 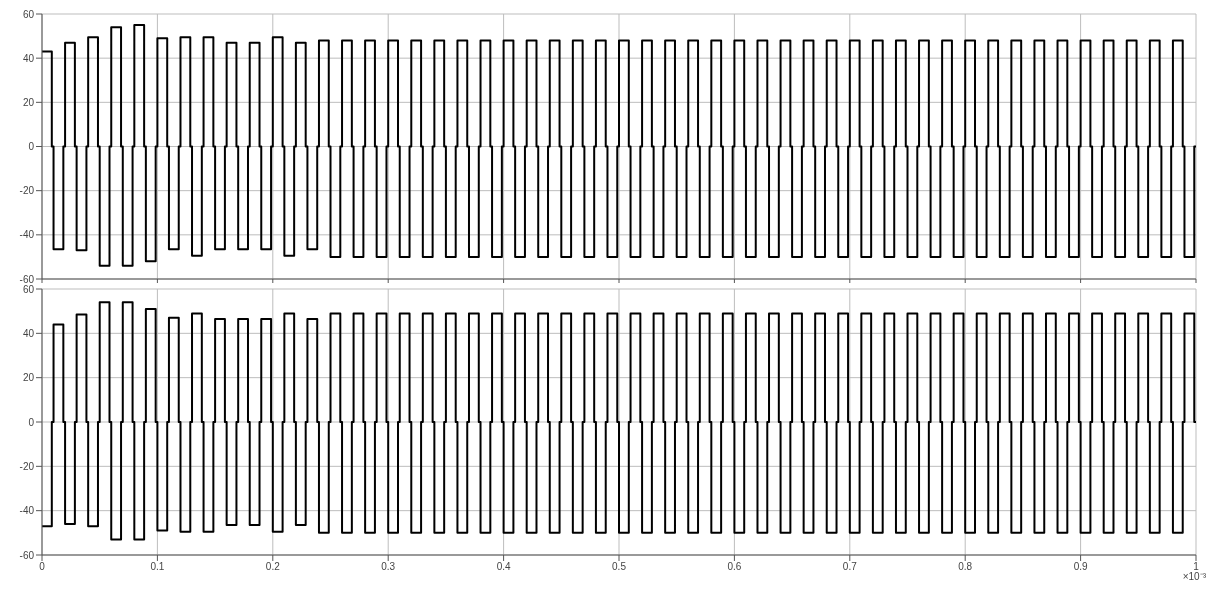 What do you see at coordinates (734, 567) in the screenshot?
I see `x-tick-label: 0.6` at bounding box center [734, 567].